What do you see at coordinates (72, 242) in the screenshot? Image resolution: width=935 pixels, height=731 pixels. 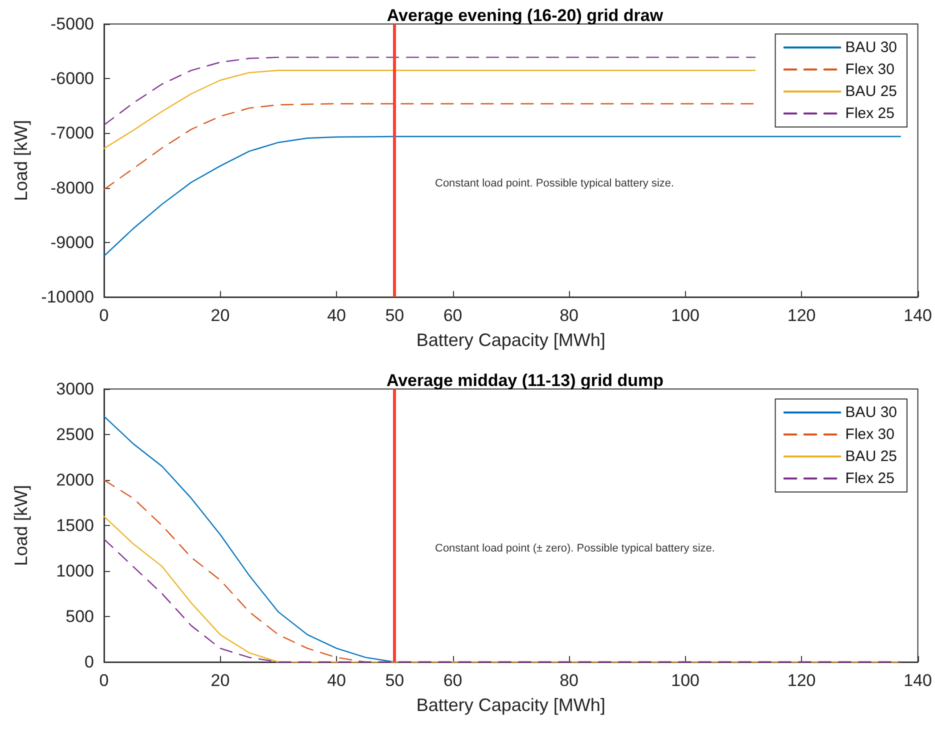 I see `y-tick-label: -9000` at bounding box center [72, 242].